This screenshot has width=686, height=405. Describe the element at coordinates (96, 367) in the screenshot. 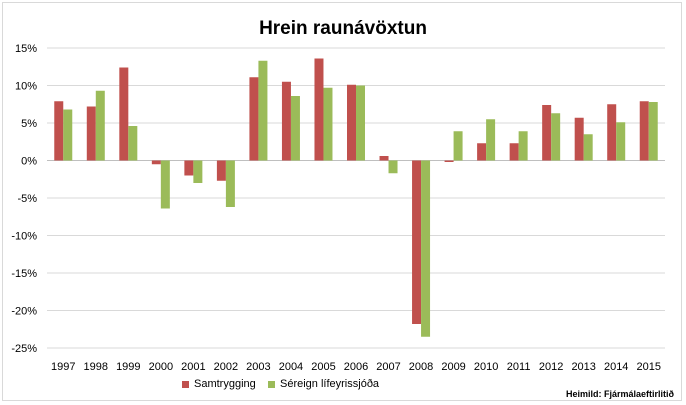

I see `x-tick-label: 1998` at that location.